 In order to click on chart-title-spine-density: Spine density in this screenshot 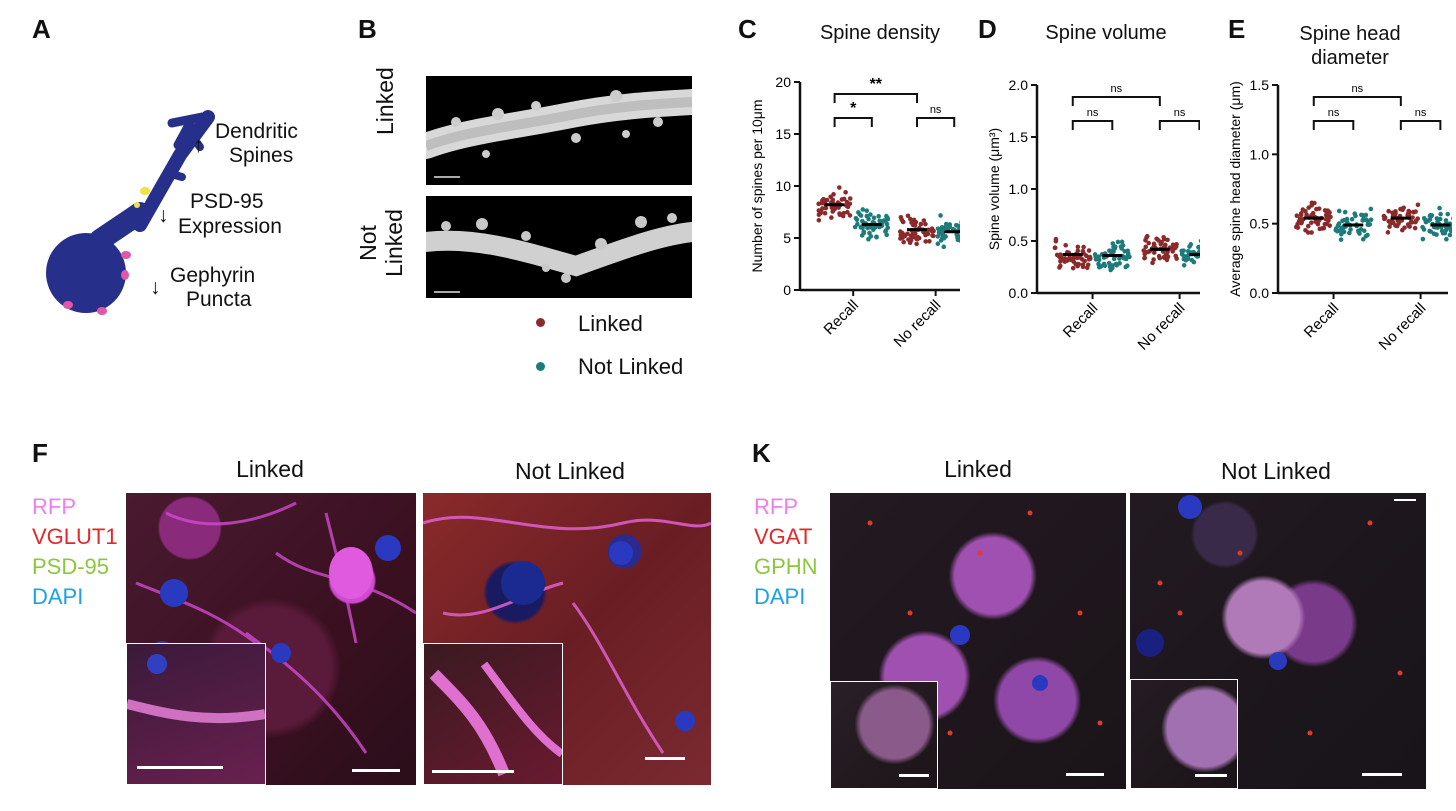, I will do `click(880, 33)`.